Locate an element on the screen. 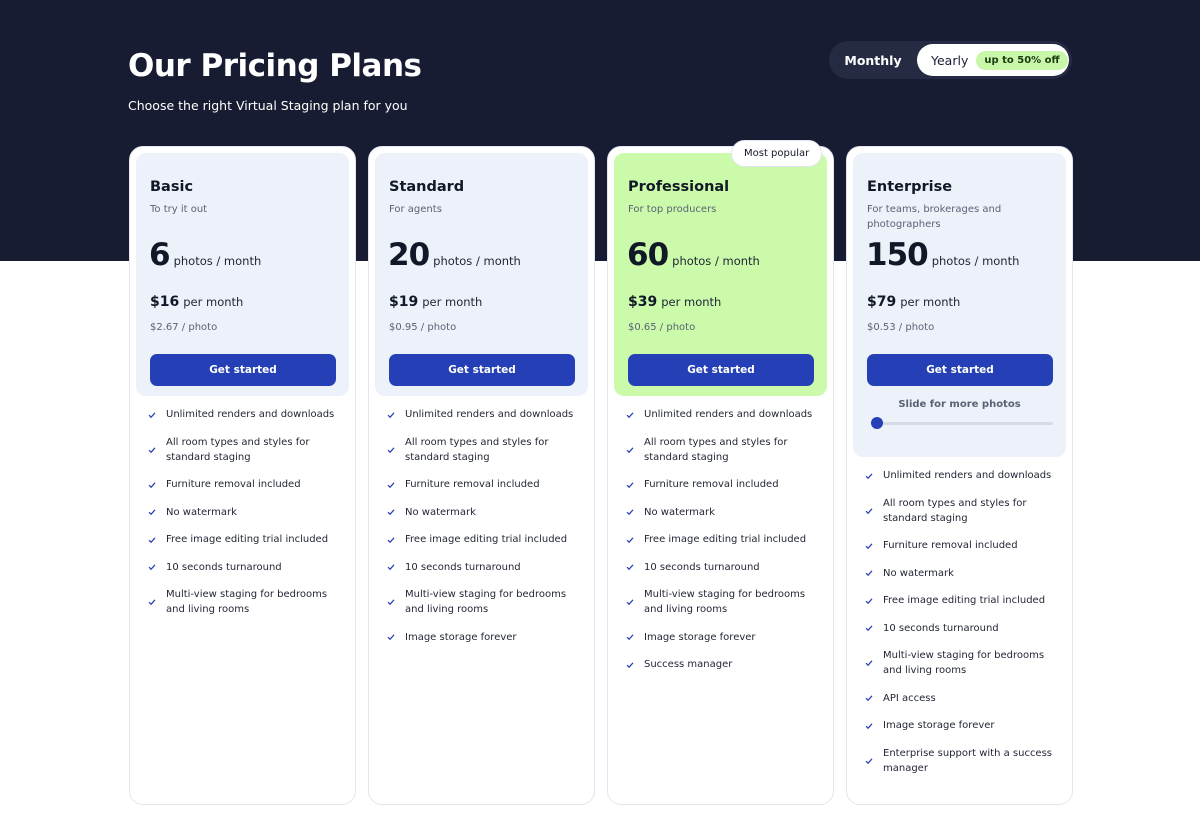  photos-count: 150 is located at coordinates (897, 255).